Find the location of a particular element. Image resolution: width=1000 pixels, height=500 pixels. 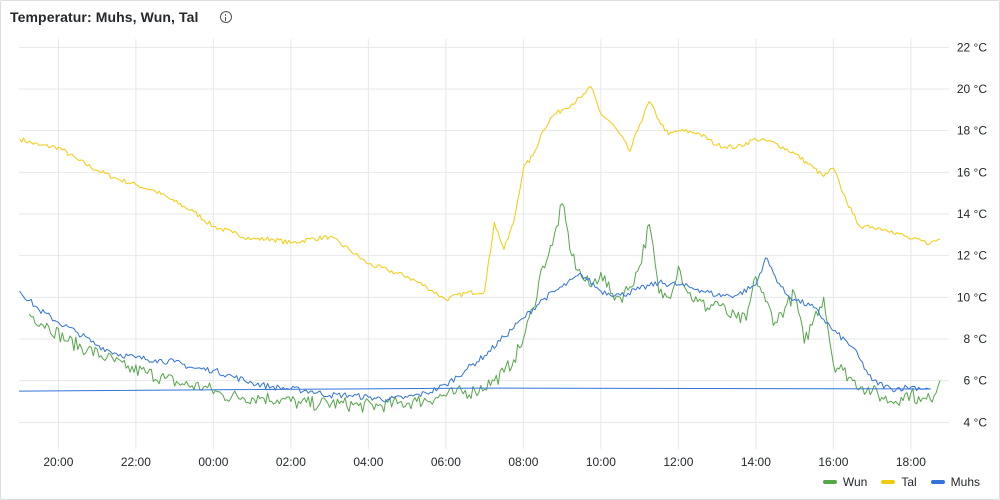

y-tick-label: 18 °C is located at coordinates (972, 131).